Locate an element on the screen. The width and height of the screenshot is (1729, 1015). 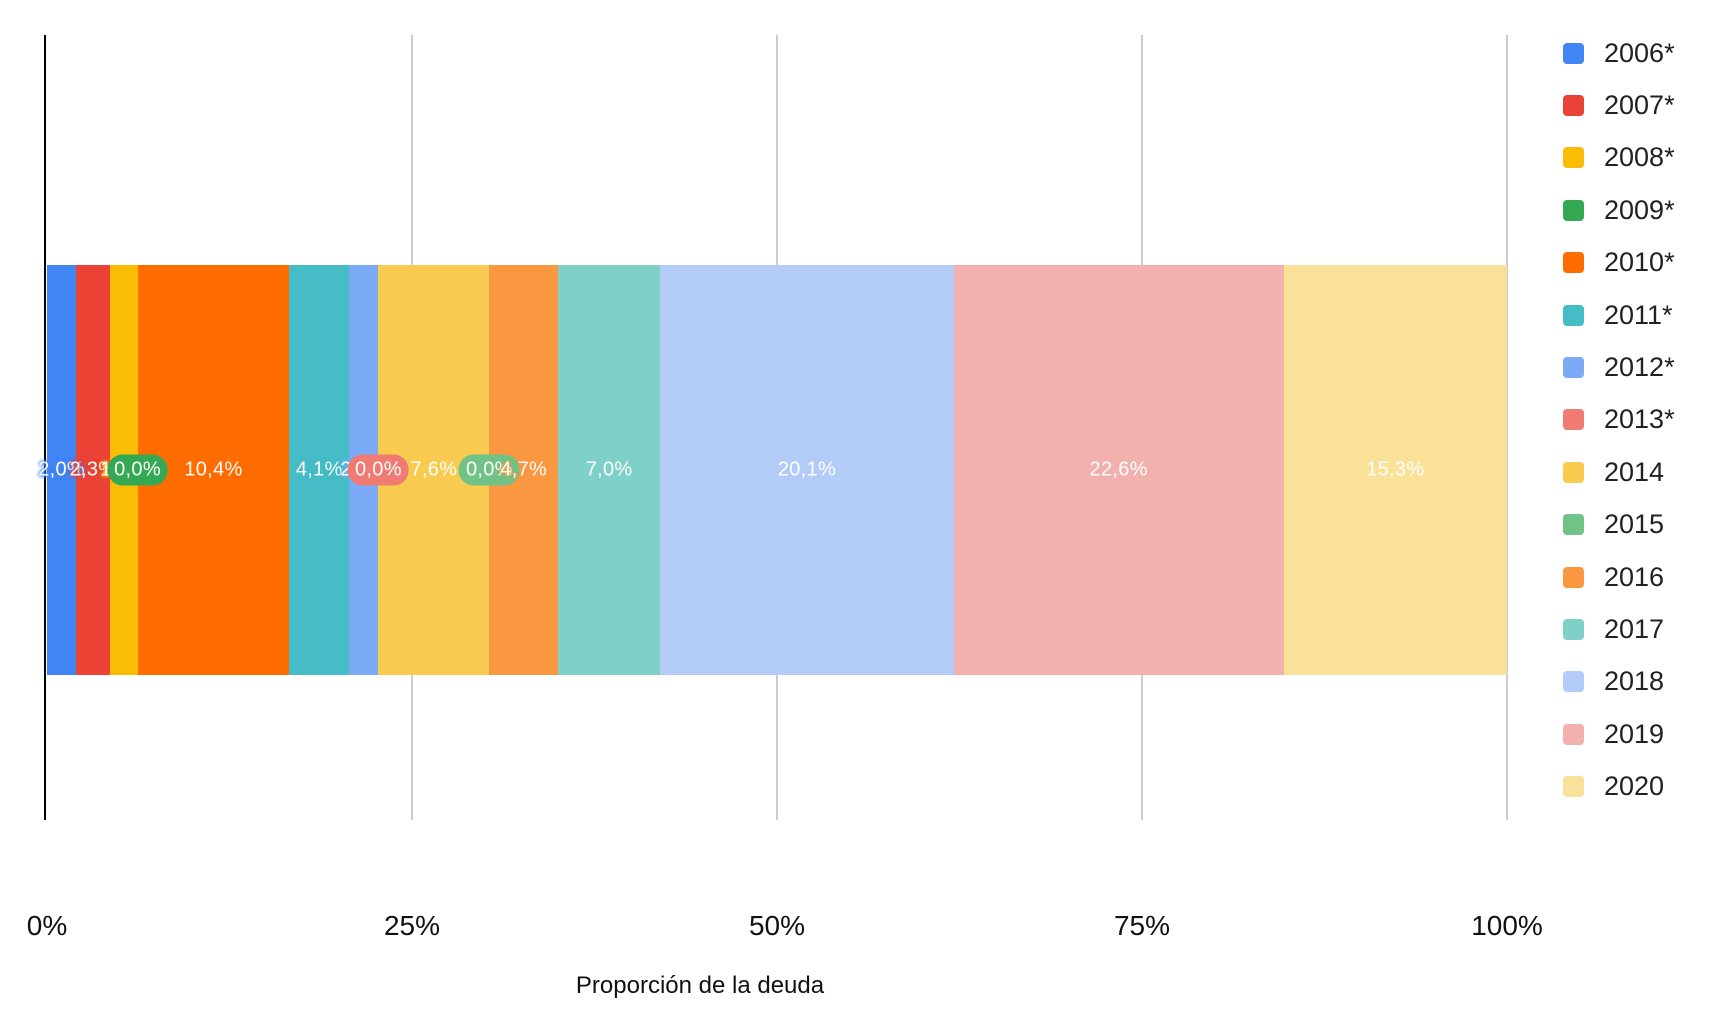
legend-label: 2013* is located at coordinates (1639, 419).